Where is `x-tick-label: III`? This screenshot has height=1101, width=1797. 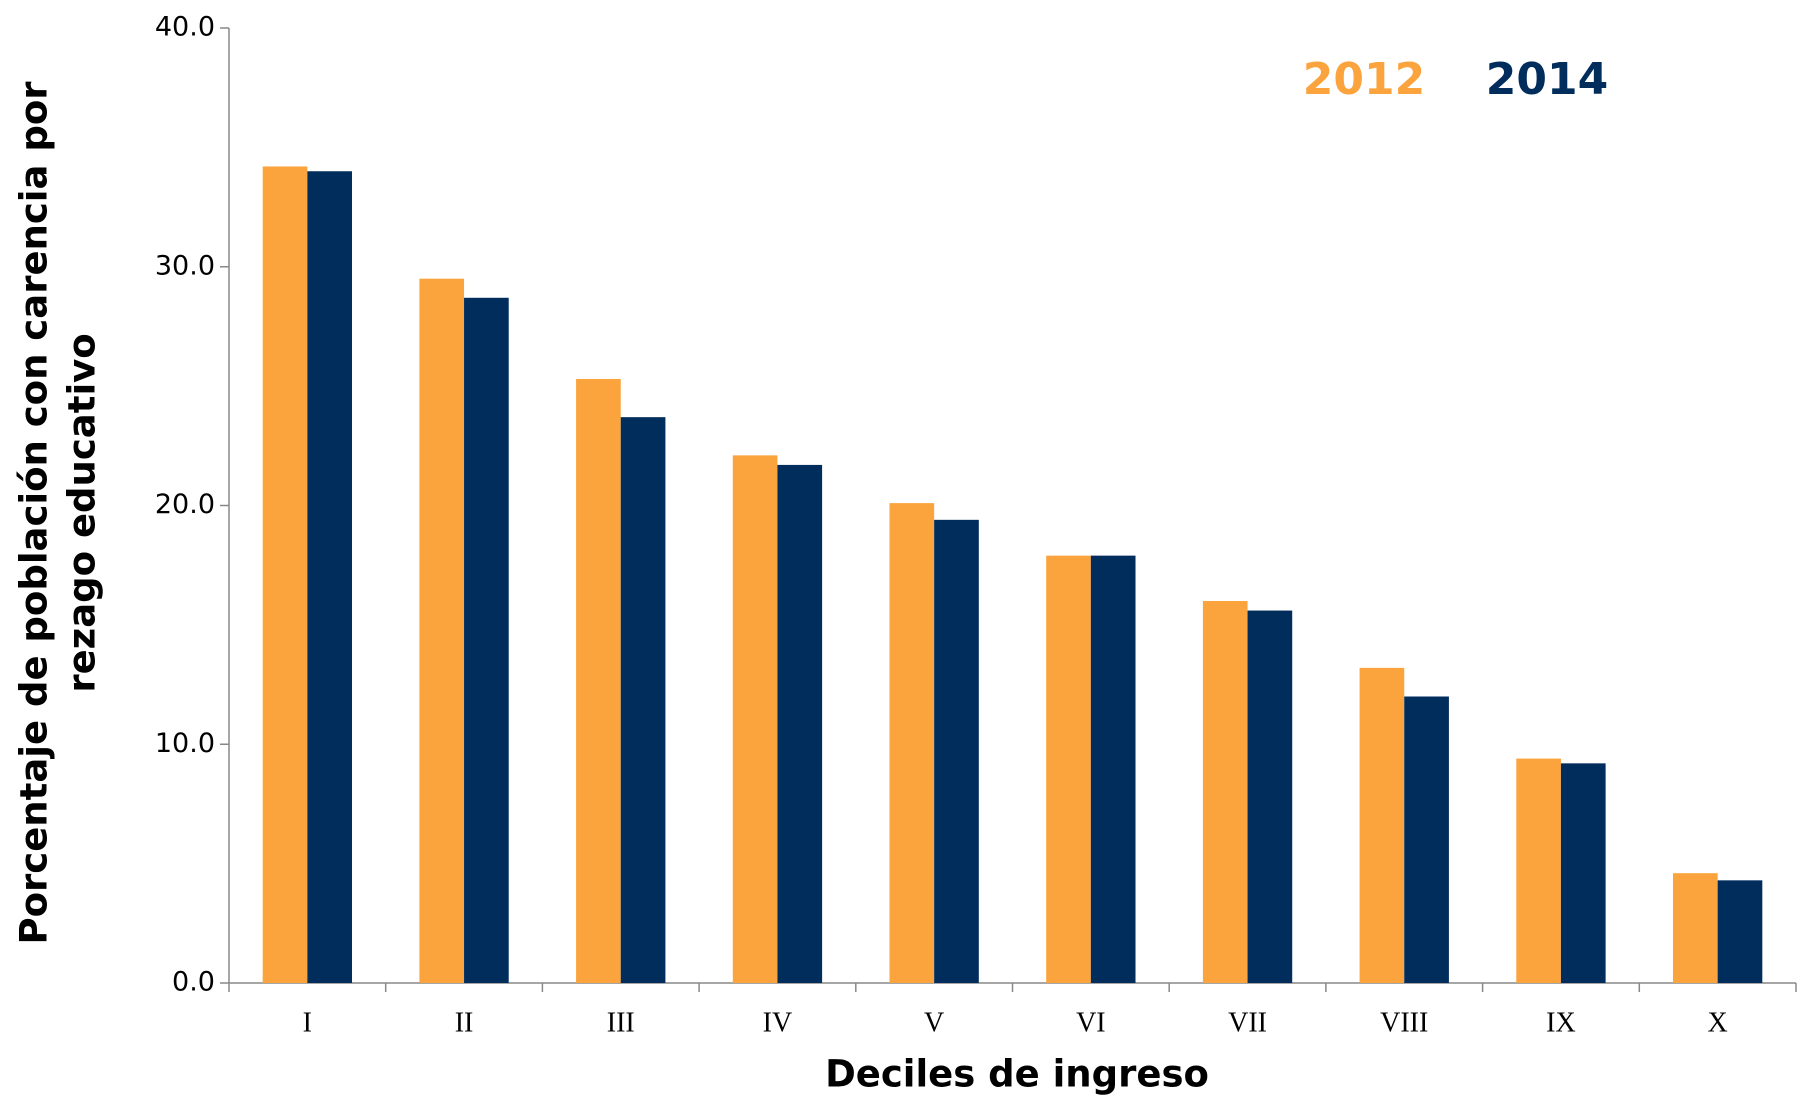
x-tick-label: III is located at coordinates (621, 1022).